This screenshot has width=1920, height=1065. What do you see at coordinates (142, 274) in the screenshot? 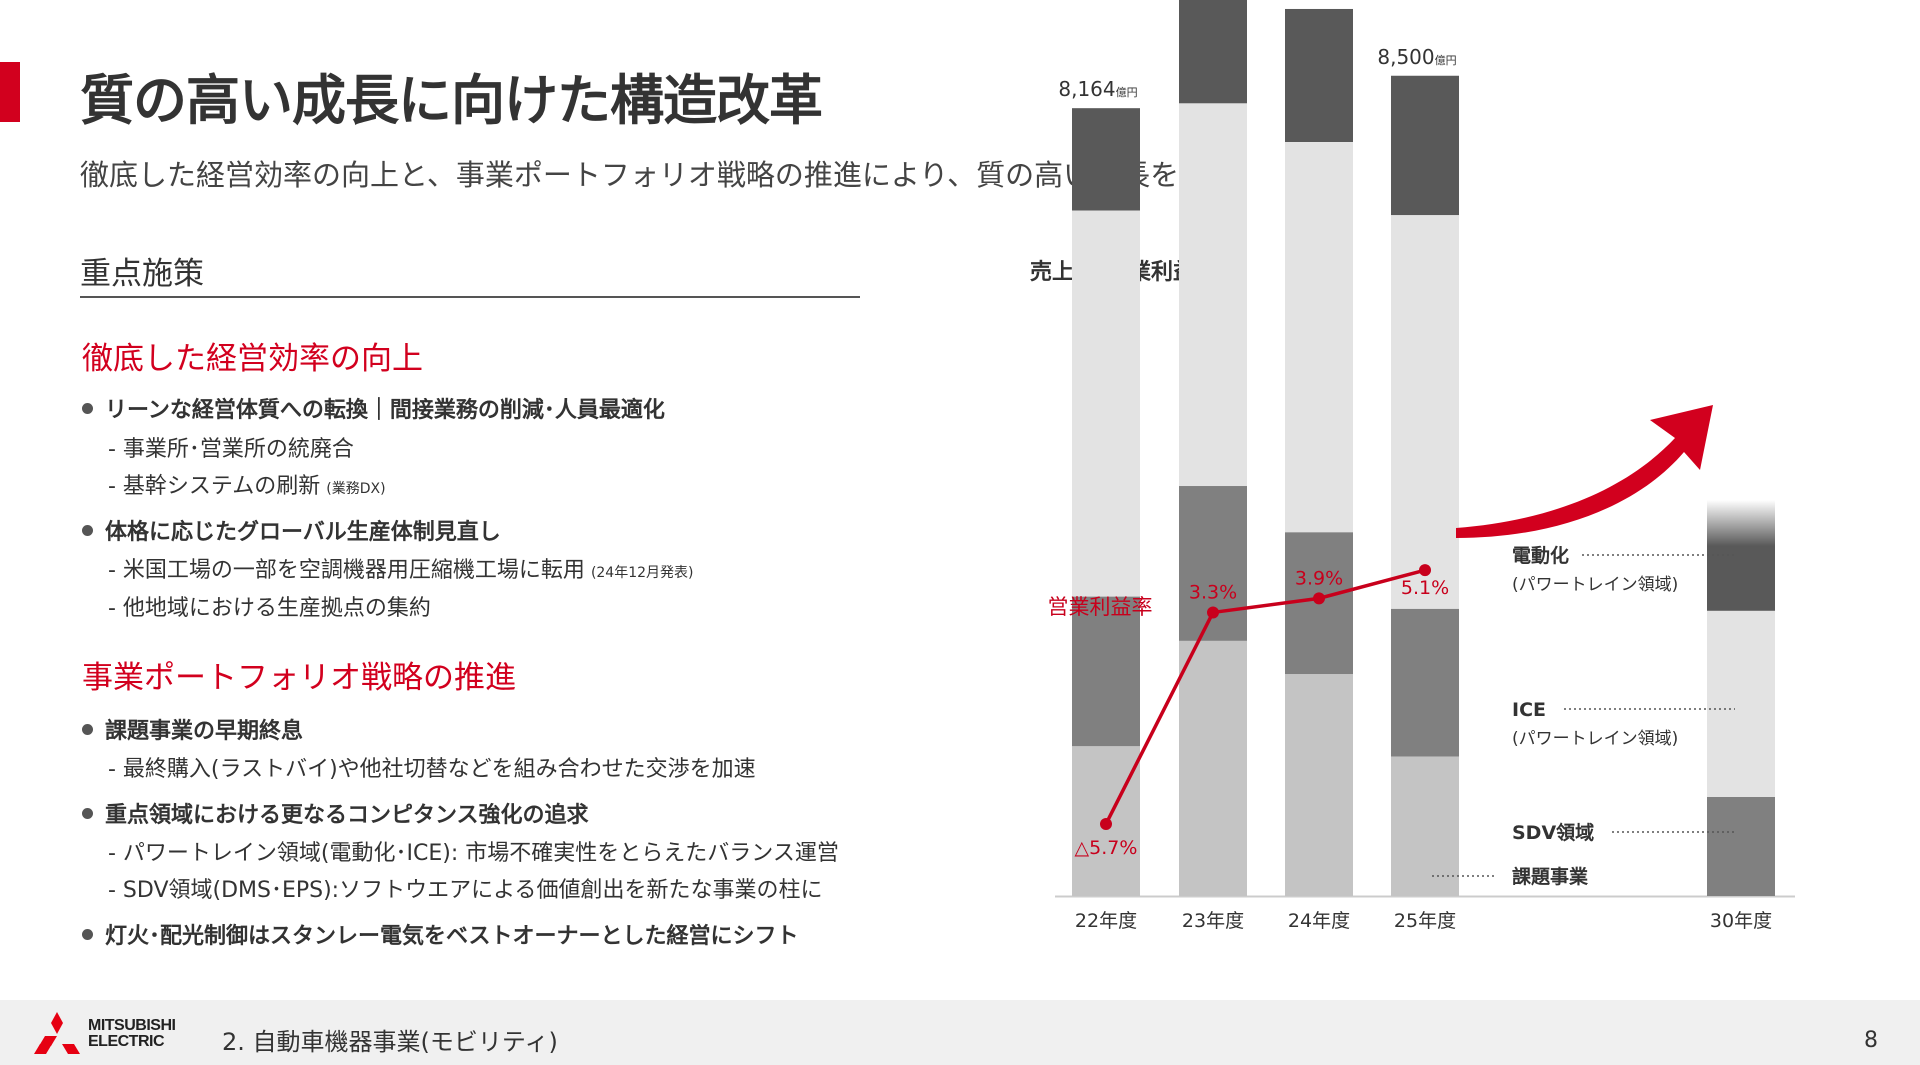
I see `section-heading: 重点施策` at bounding box center [142, 274].